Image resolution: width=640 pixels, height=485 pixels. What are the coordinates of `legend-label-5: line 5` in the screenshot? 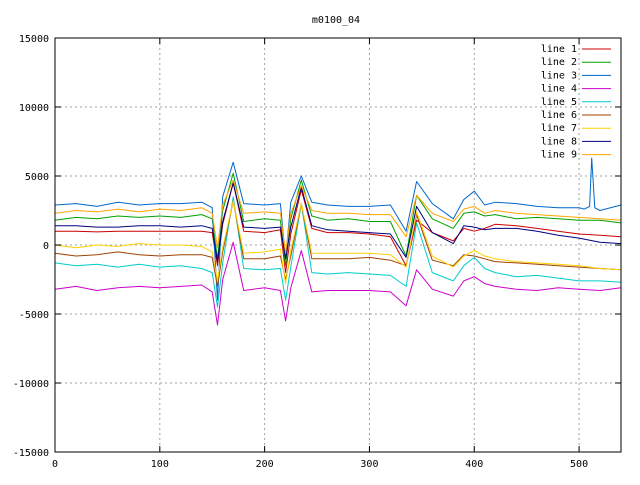 It's located at (559, 102).